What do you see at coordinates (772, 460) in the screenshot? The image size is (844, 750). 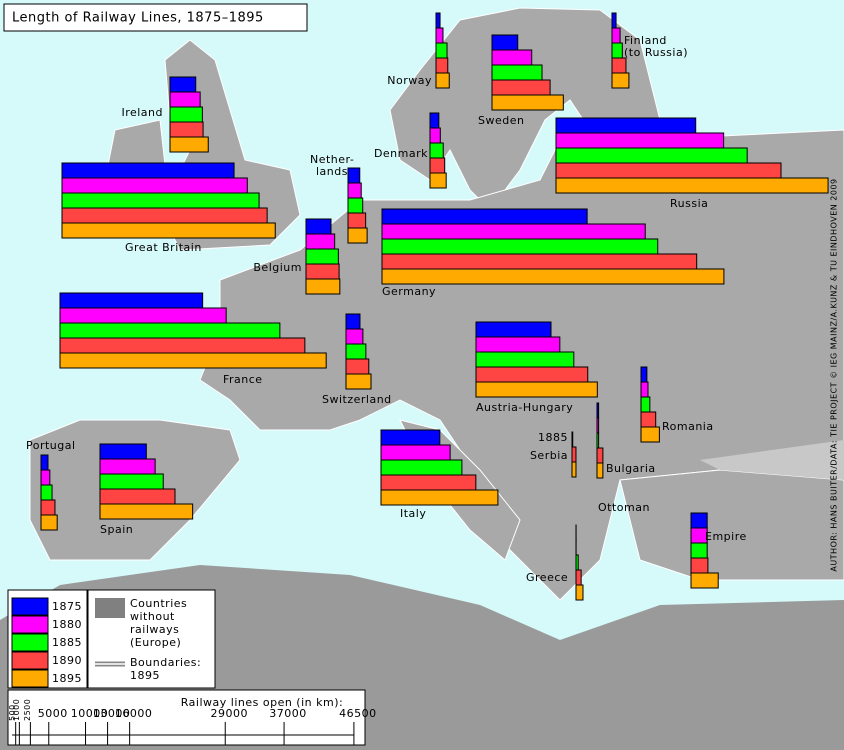 I see `black-sea-shore` at bounding box center [772, 460].